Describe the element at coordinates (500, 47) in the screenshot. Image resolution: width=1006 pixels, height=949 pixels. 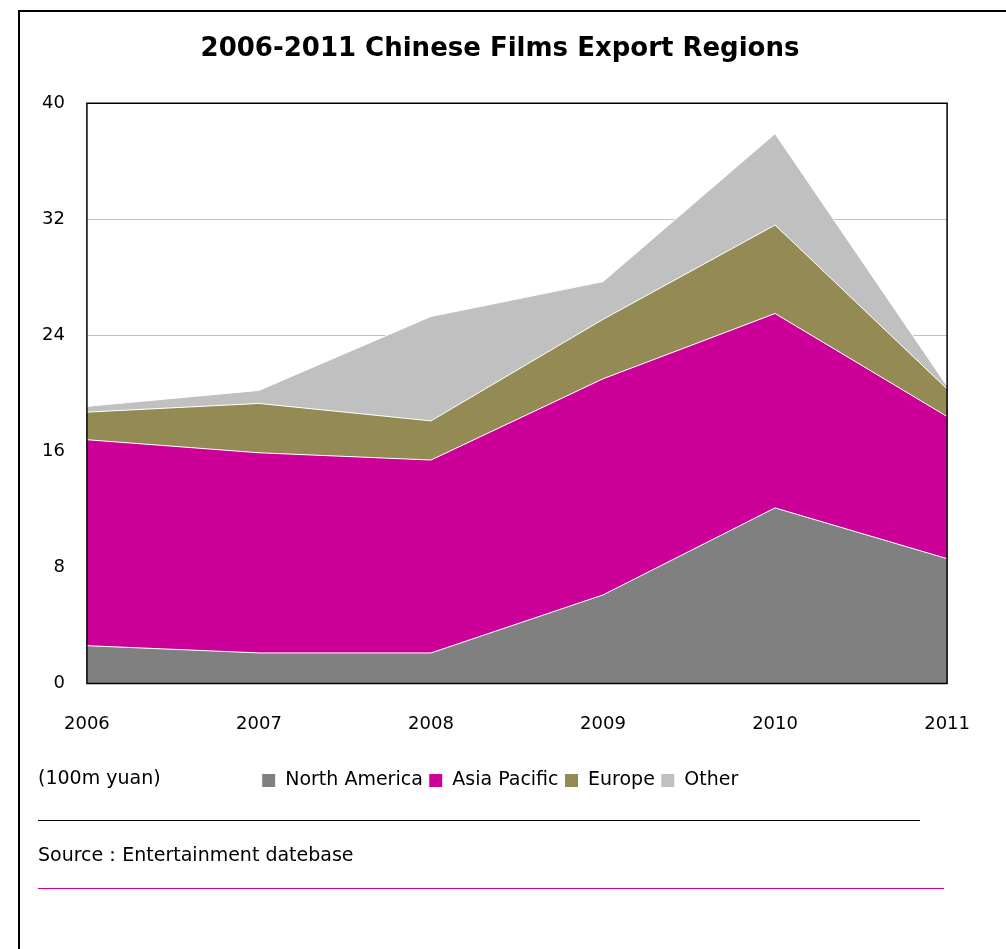
I see `chart-title: 2006-2011 Chinese Films Export Regions` at that location.